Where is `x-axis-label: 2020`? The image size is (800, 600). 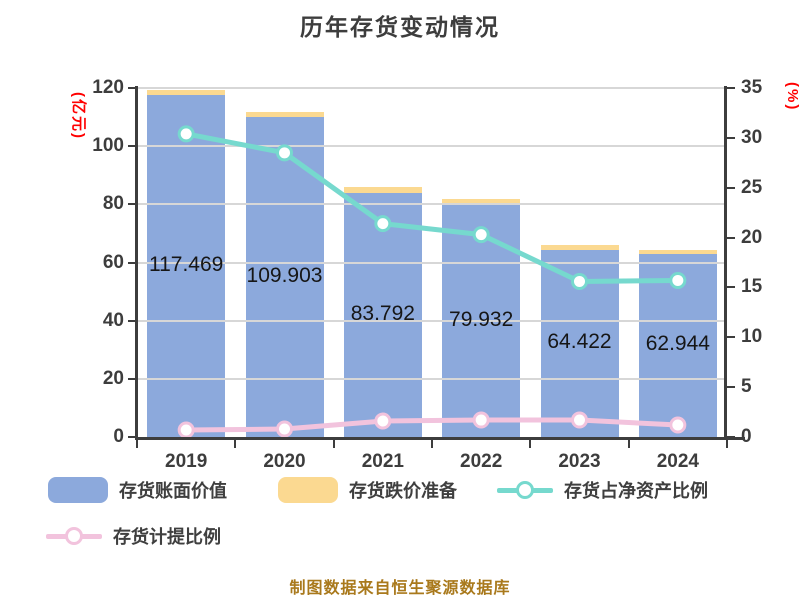
x-axis-label: 2020 is located at coordinates (284, 461).